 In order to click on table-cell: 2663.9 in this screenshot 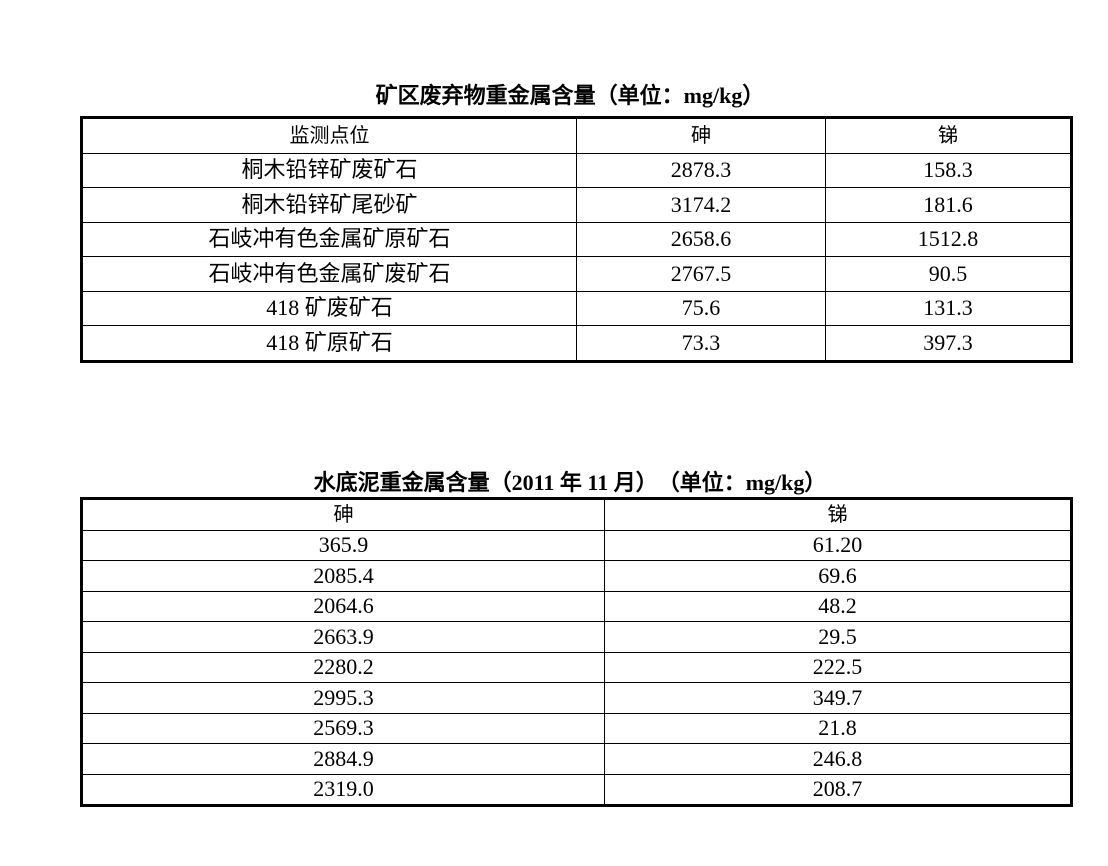, I will do `click(343, 637)`.